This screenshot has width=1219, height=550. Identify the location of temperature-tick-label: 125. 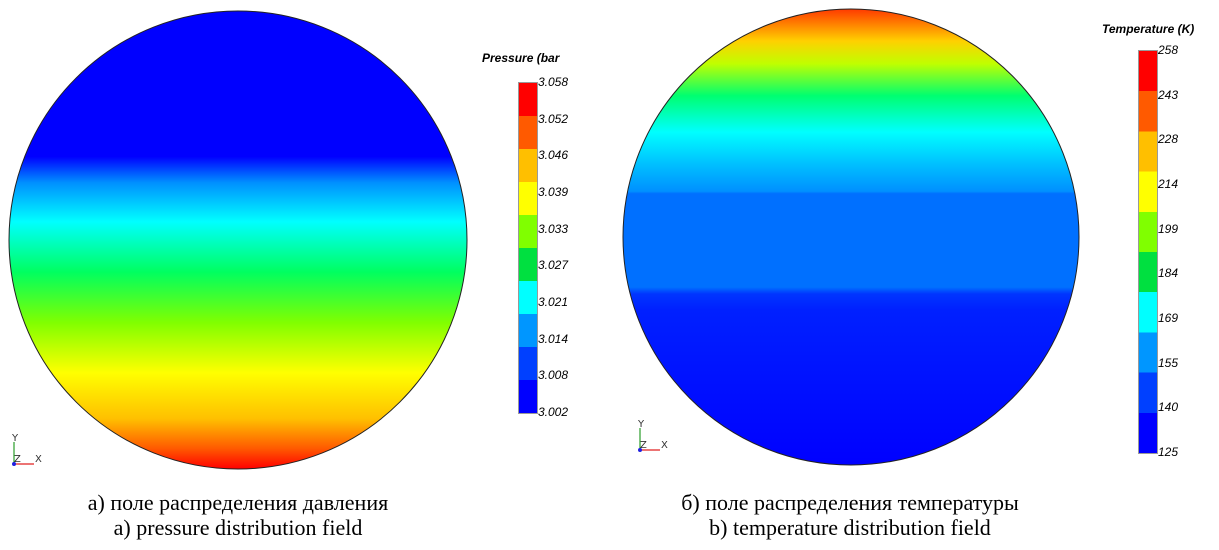
(1168, 452).